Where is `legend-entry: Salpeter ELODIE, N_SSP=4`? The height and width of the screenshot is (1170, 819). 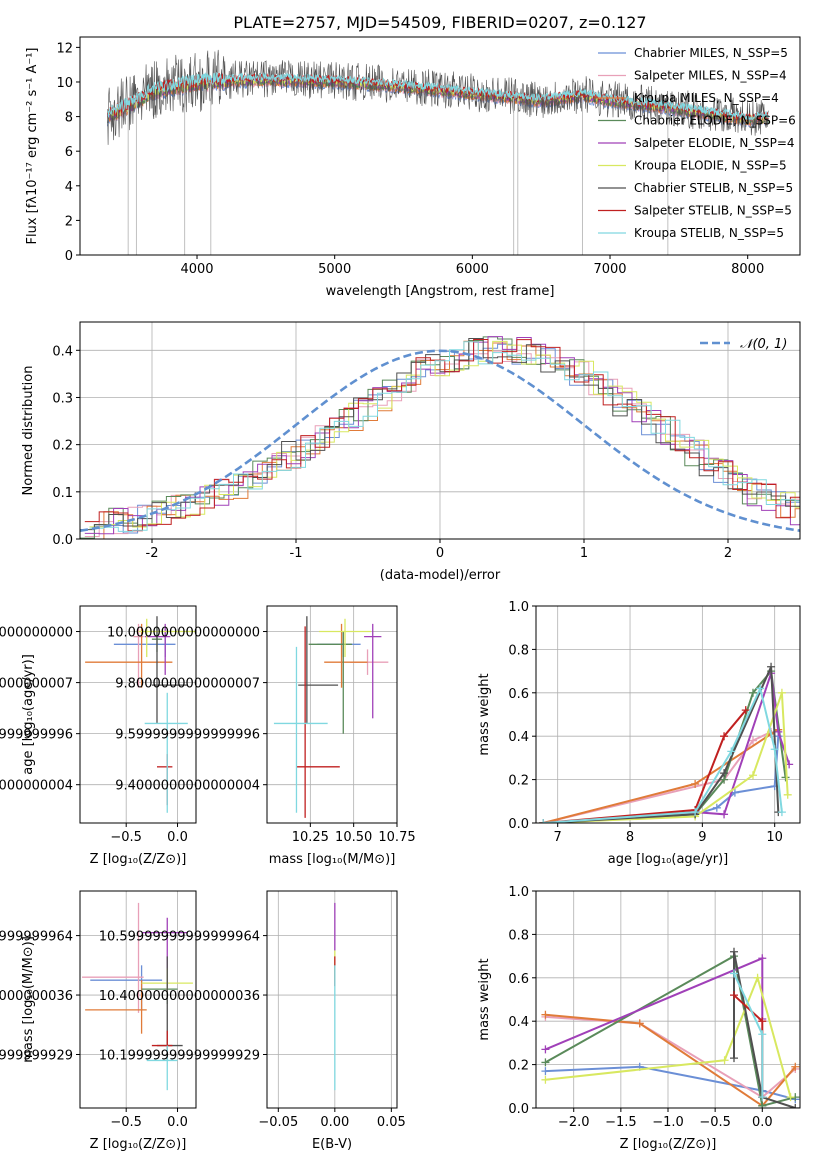
legend-entry: Salpeter ELODIE, N_SSP=4 is located at coordinates (714, 143).